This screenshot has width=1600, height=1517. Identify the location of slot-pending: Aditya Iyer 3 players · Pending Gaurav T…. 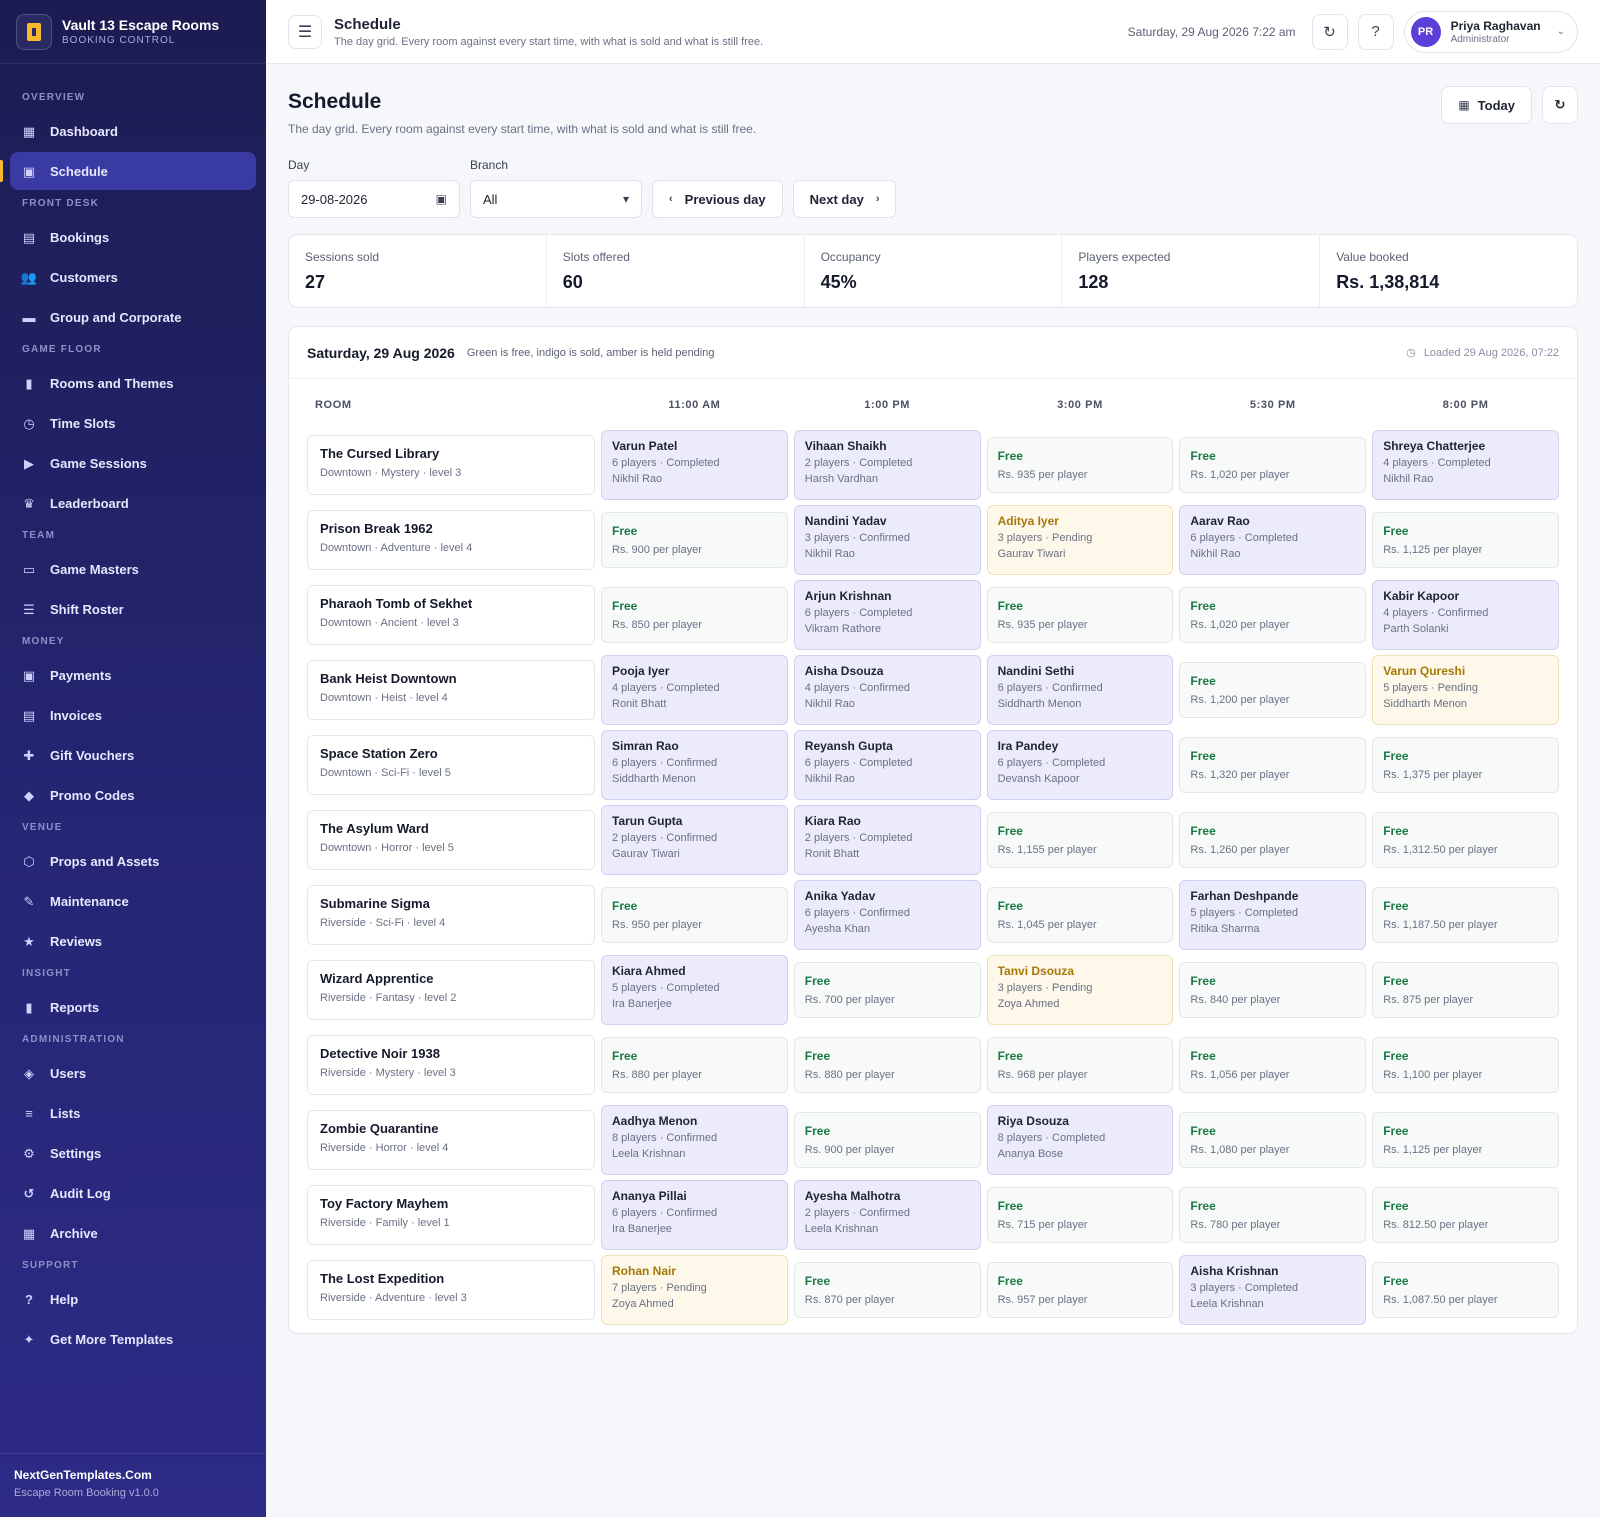
(1080, 539).